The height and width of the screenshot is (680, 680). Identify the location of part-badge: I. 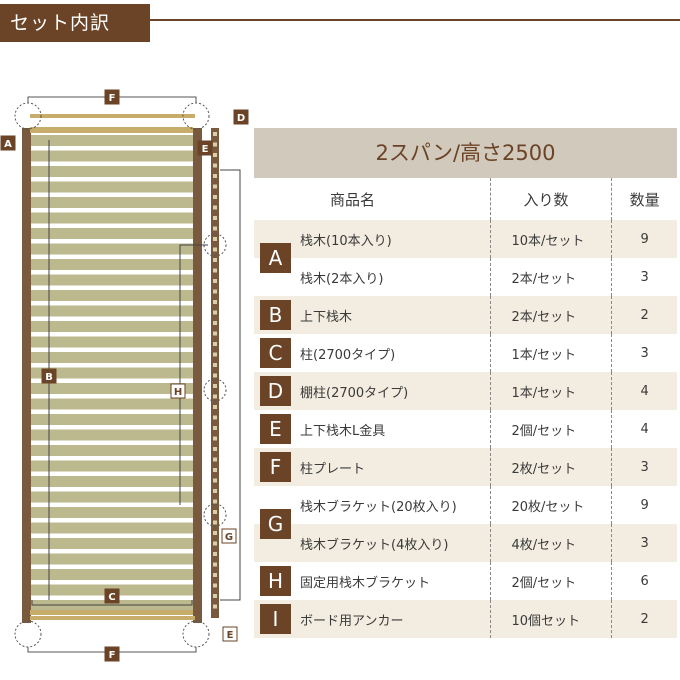
(275, 619).